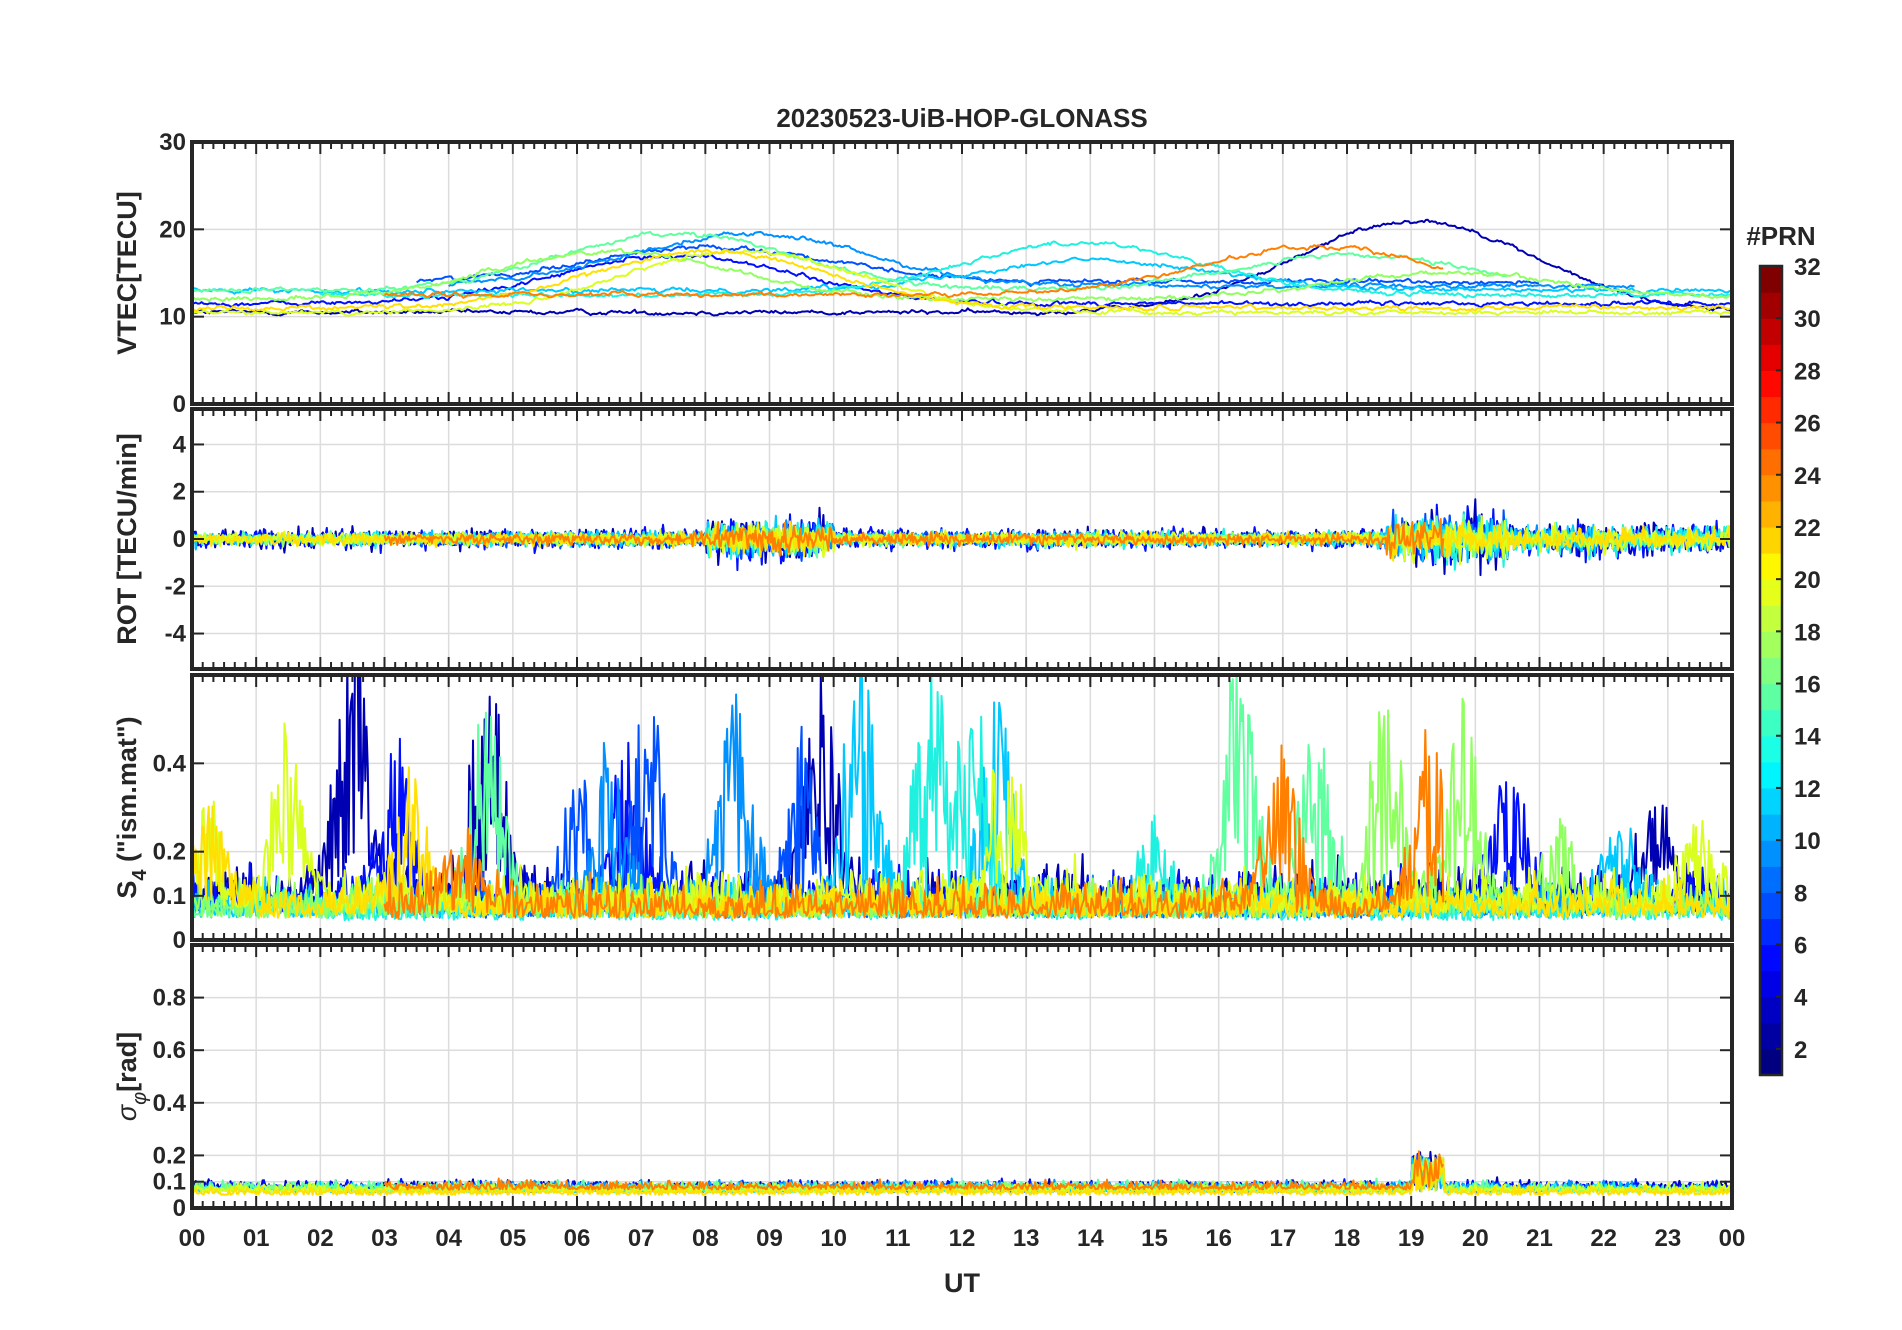 This screenshot has height=1330, width=1902. I want to click on colorbar-tick-label: 6, so click(1800, 946).